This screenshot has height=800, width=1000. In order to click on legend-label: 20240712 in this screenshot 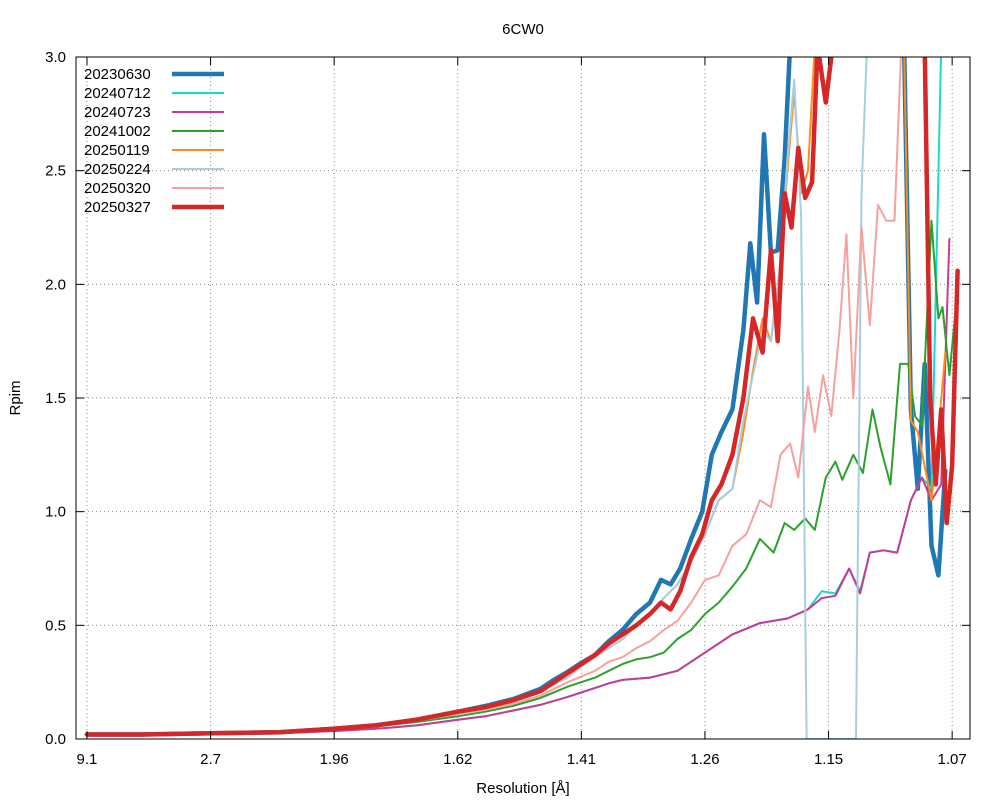, I will do `click(117, 93)`.